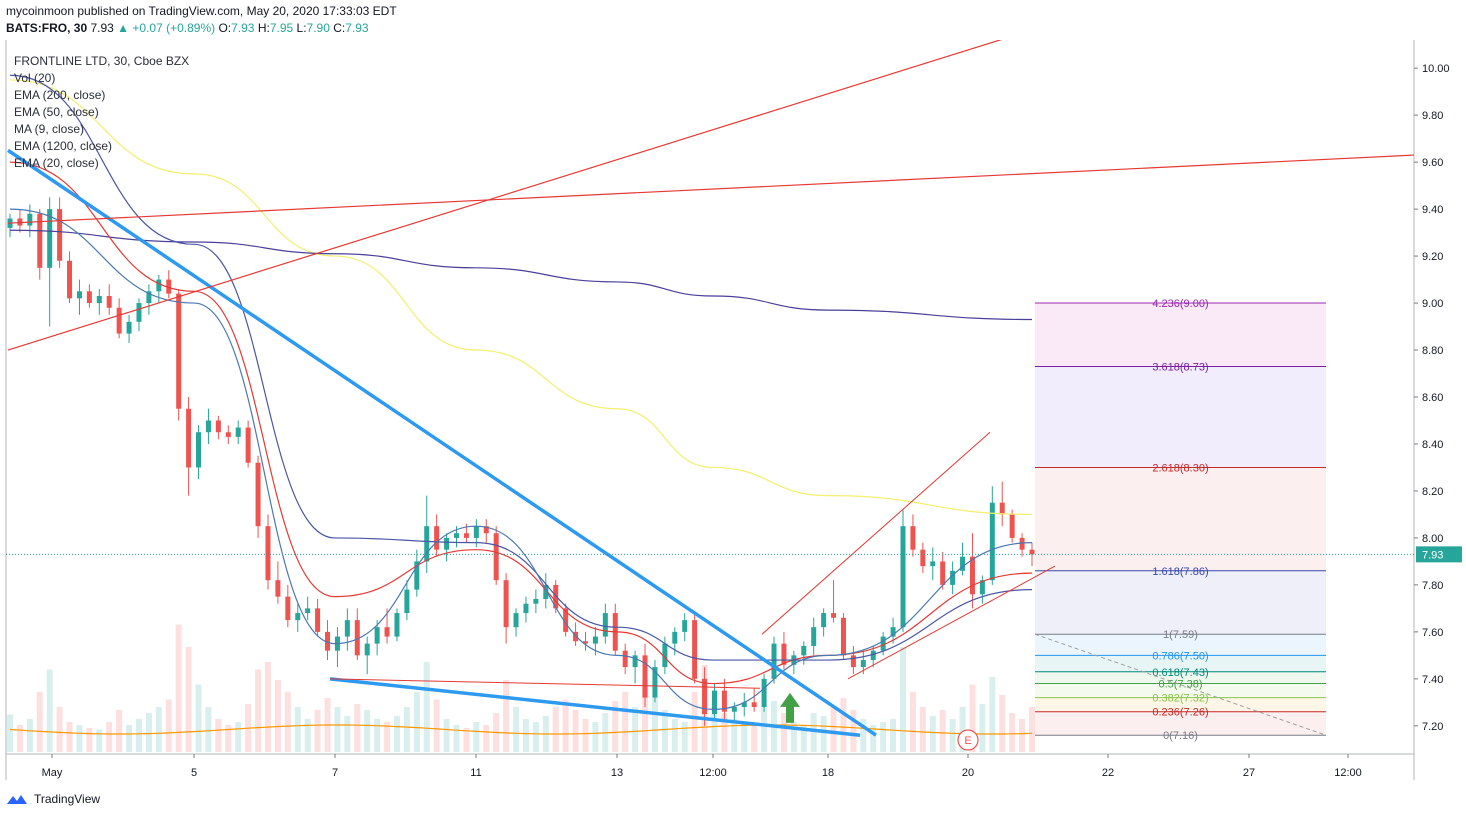 The width and height of the screenshot is (1466, 819). What do you see at coordinates (1432, 633) in the screenshot?
I see `y-tick-label: 7.60` at bounding box center [1432, 633].